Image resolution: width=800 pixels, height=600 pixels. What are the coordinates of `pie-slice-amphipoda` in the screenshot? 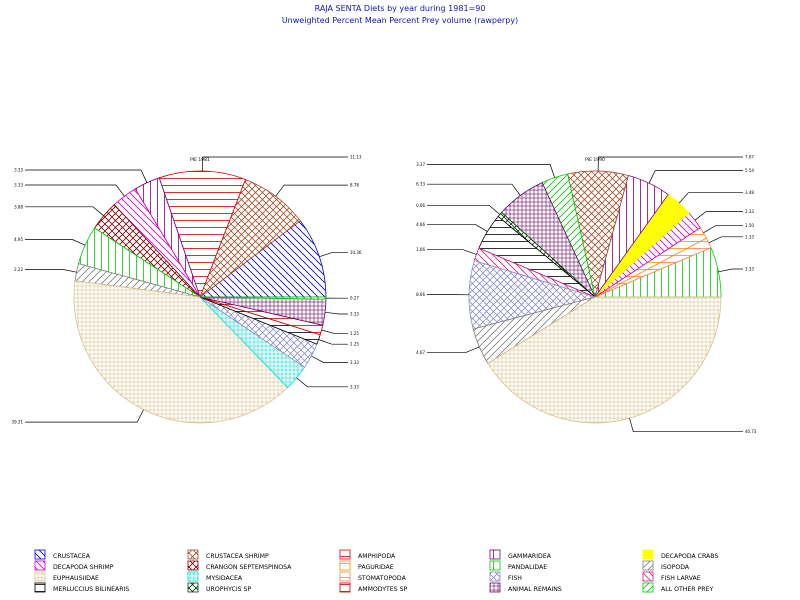 It's located at (202, 234).